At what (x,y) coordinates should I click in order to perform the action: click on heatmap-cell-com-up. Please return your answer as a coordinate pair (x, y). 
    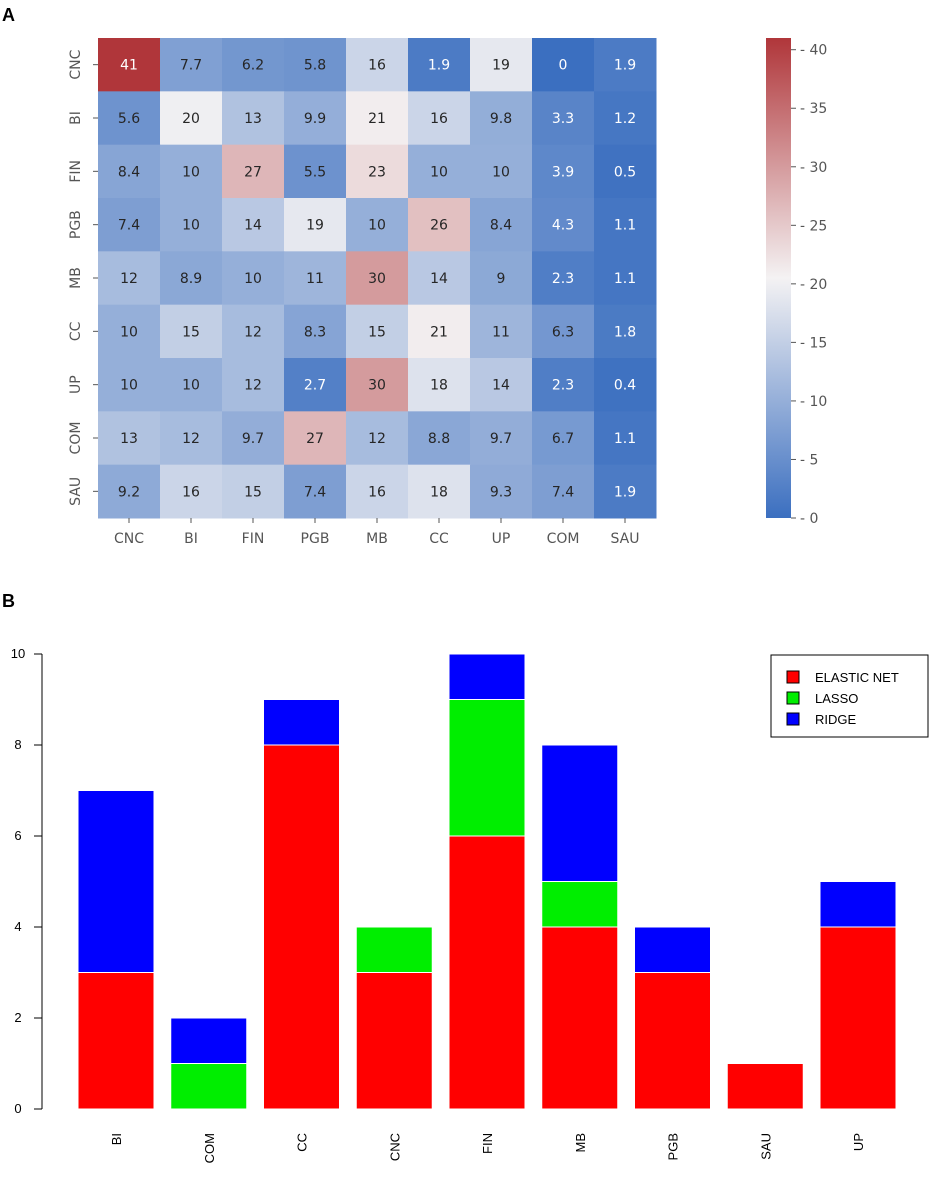
    Looking at the image, I should click on (501, 438).